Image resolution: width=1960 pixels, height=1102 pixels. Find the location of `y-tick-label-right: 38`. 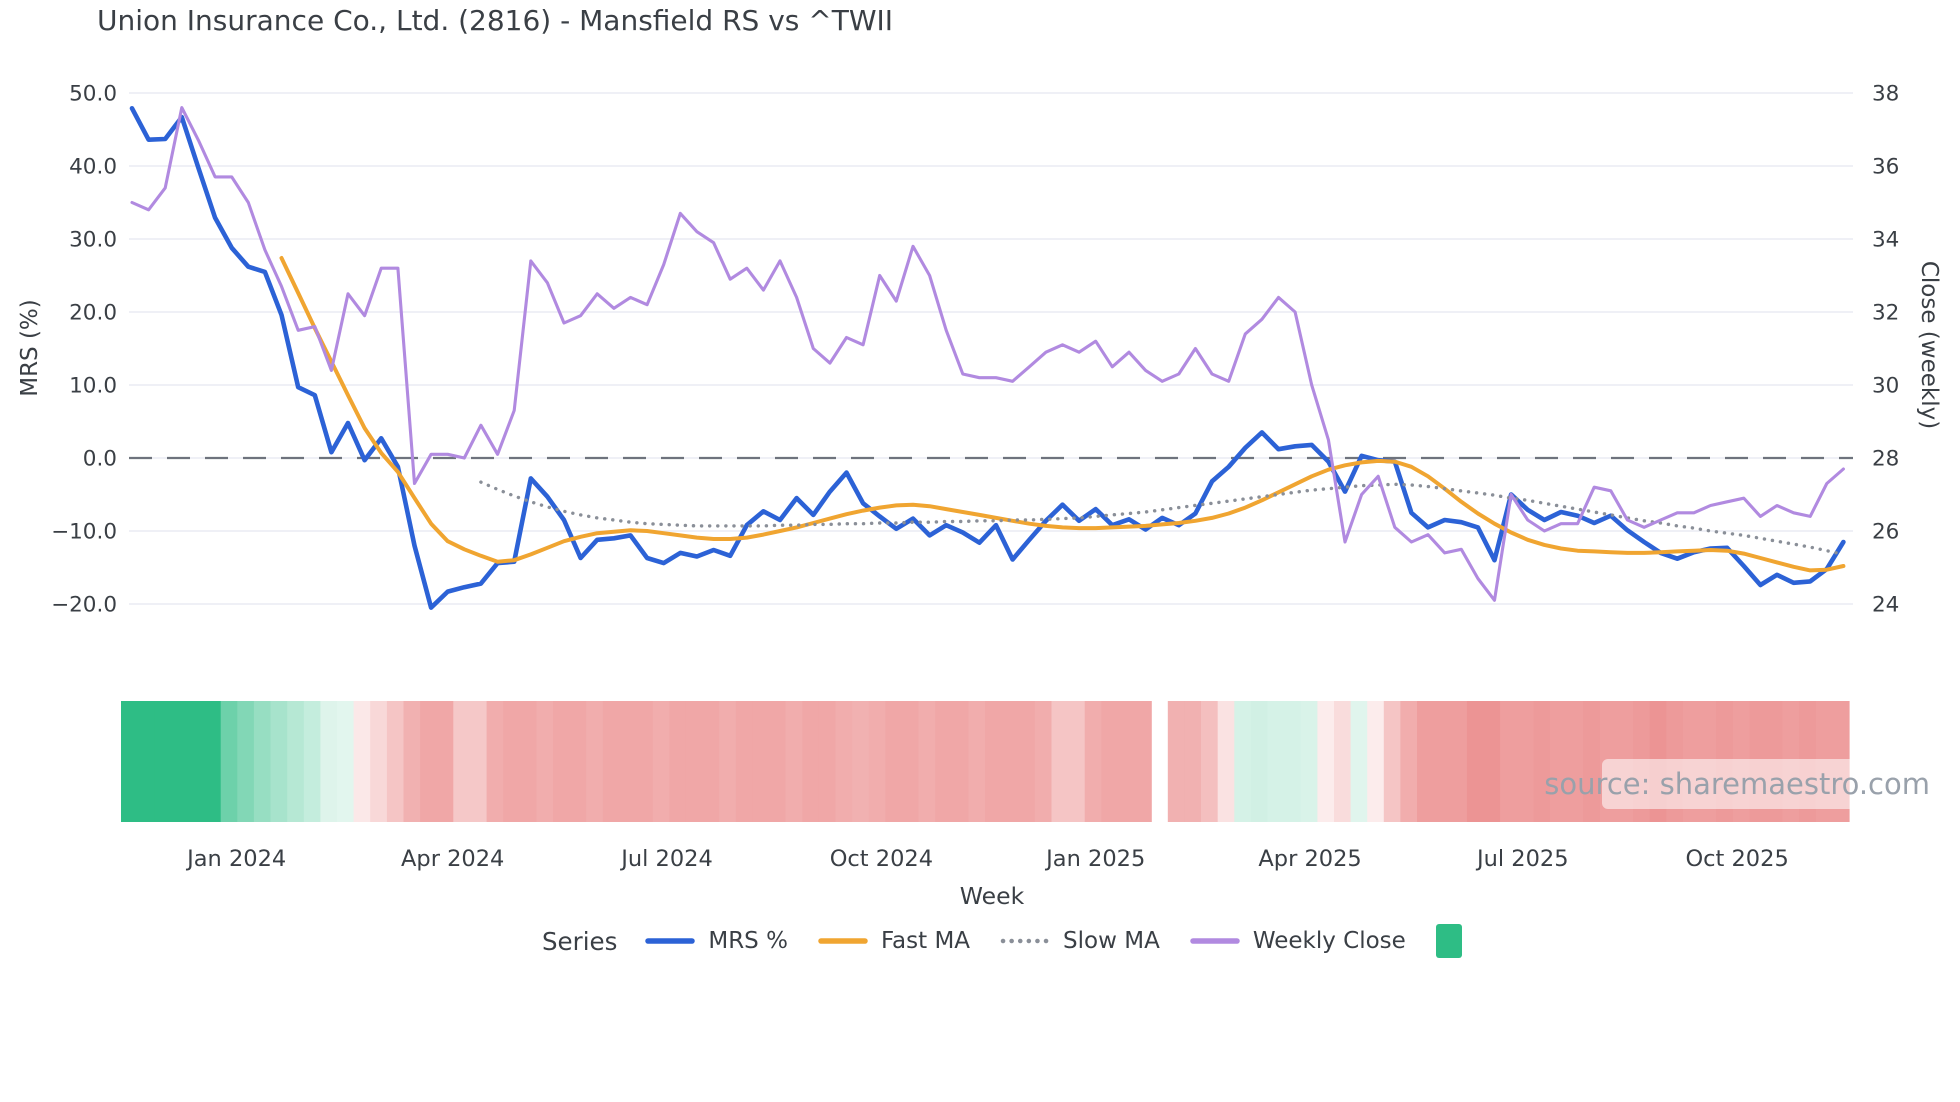

y-tick-label-right: 38 is located at coordinates (1885, 94).